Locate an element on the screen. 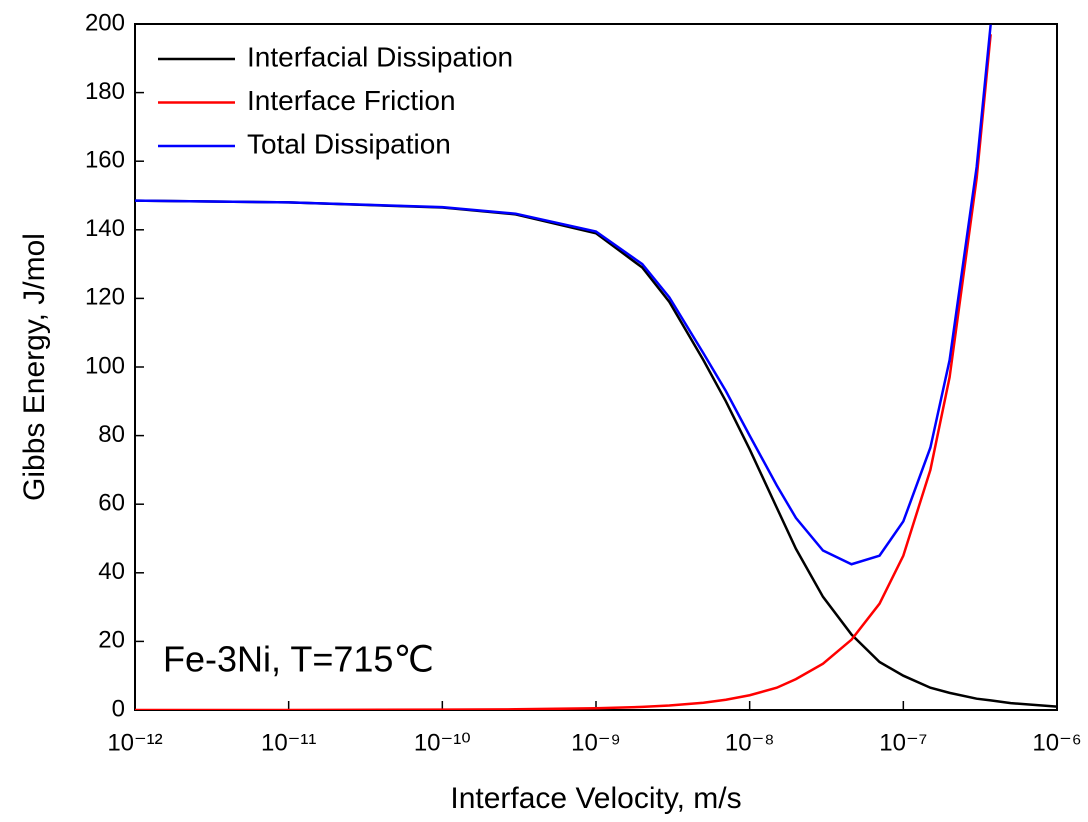 This screenshot has width=1088, height=822. x-tick-label: 10⁻⁸ is located at coordinates (750, 742).